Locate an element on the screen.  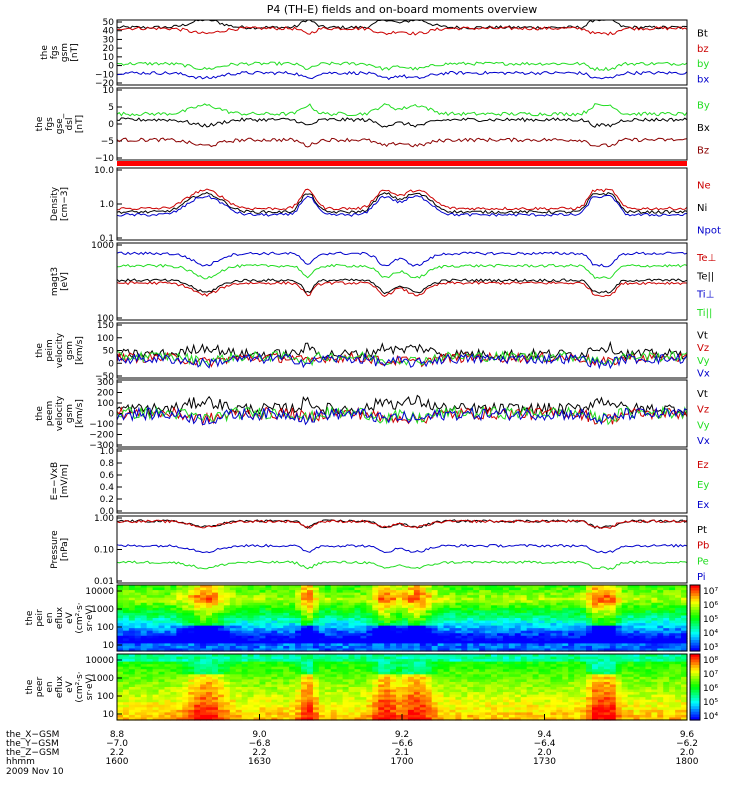
ytick-label: 50 is located at coordinates (109, 352).